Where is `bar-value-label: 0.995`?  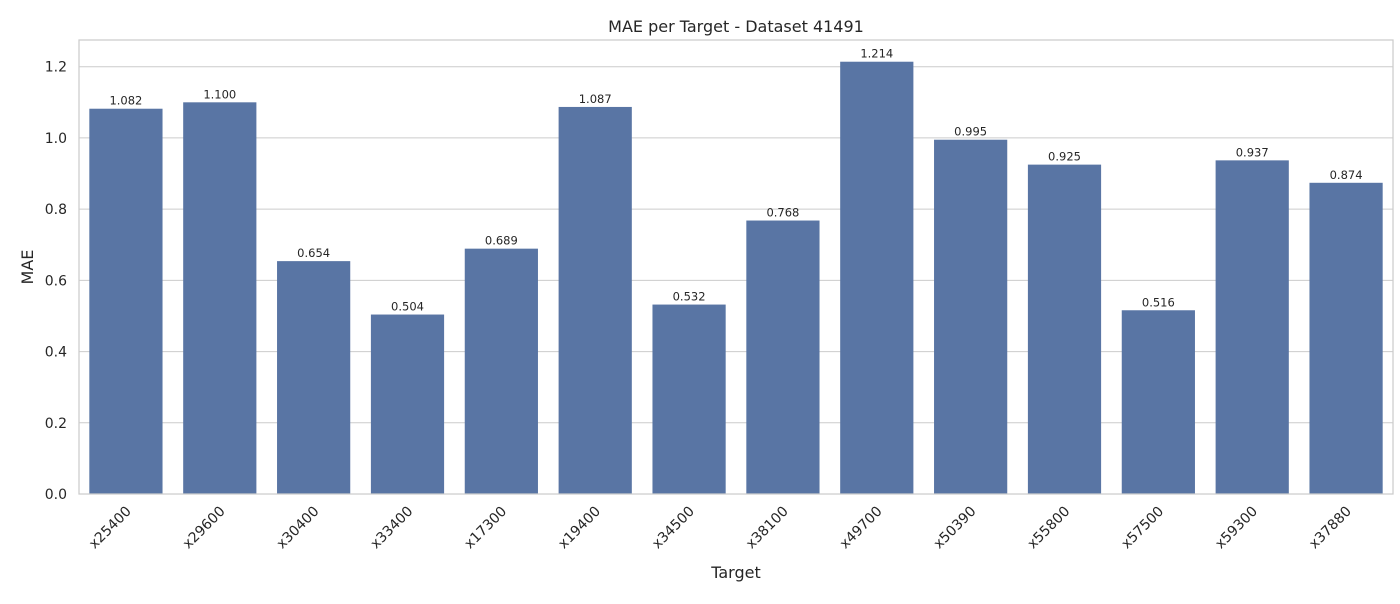 bar-value-label: 0.995 is located at coordinates (970, 132).